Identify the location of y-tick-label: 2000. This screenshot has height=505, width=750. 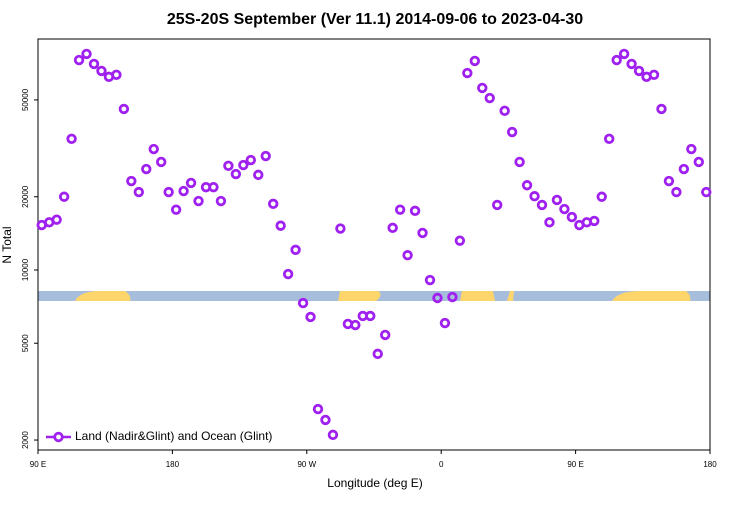
(25, 440).